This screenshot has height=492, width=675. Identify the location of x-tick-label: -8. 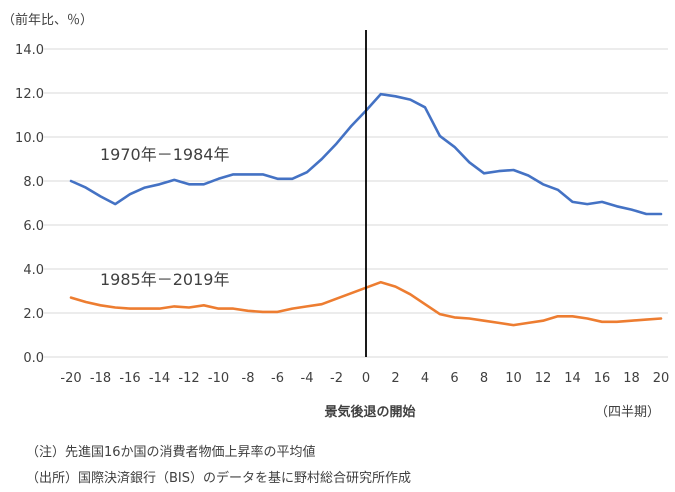
(248, 378).